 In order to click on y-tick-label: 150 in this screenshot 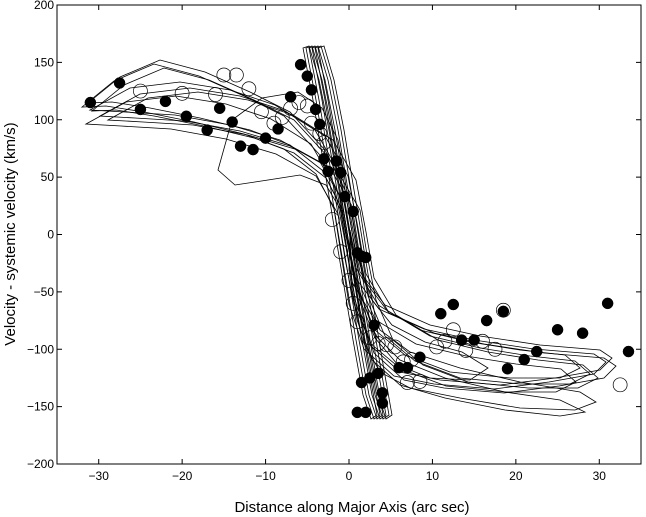, I will do `click(44, 62)`.